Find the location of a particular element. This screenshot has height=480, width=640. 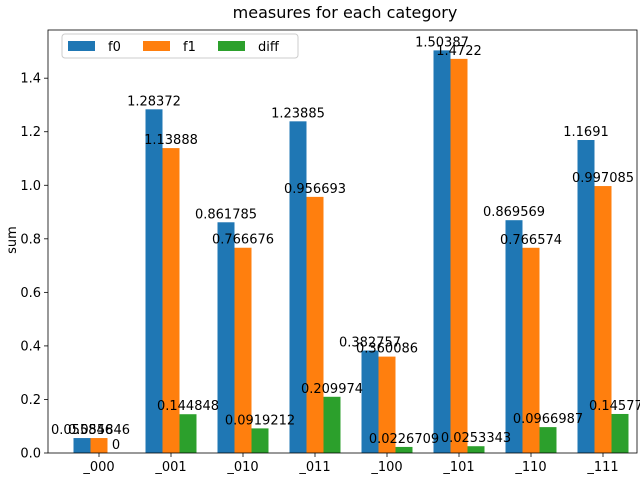

bar-label-f1-_110: 0.766574 is located at coordinates (531, 240).